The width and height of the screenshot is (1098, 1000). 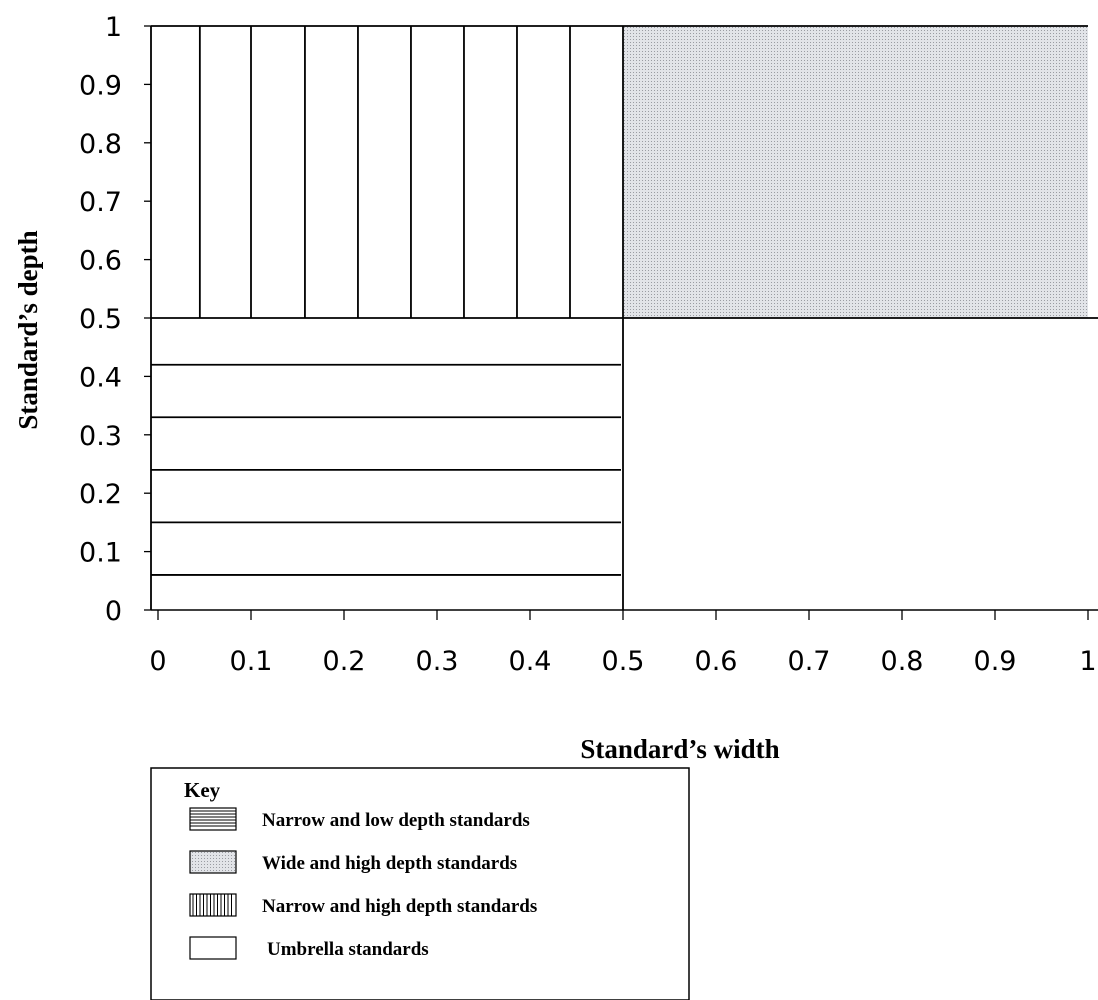 What do you see at coordinates (679, 749) in the screenshot?
I see `x-axis-title: Standard’s width` at bounding box center [679, 749].